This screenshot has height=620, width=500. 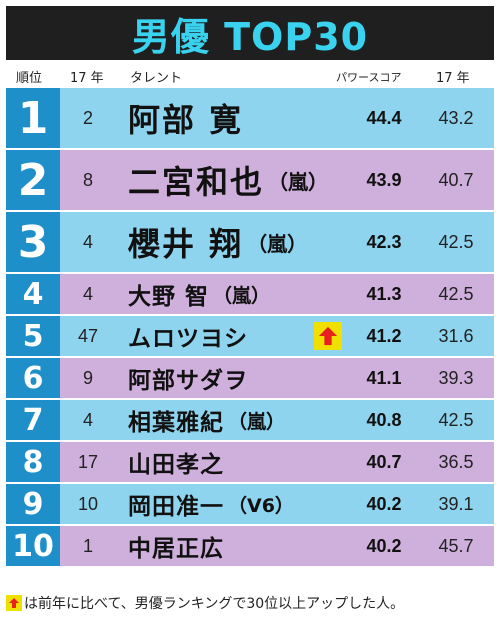 What do you see at coordinates (250, 379) in the screenshot?
I see `table-row: 6 9 阿部サダヲ 41.1 39.3` at bounding box center [250, 379].